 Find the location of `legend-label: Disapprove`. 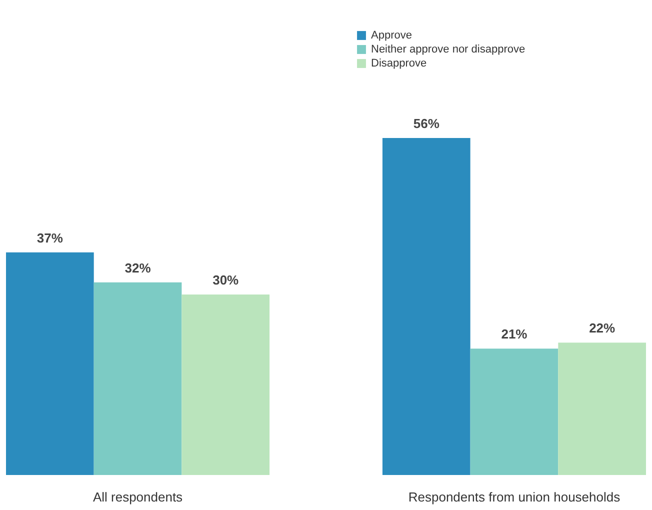

legend-label: Disapprove is located at coordinates (399, 64).